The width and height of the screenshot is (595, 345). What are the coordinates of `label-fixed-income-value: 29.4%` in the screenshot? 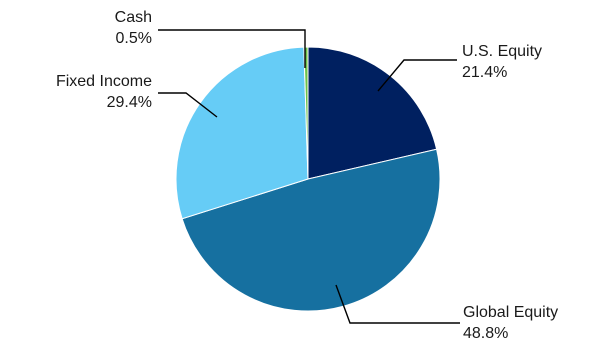 It's located at (129, 102).